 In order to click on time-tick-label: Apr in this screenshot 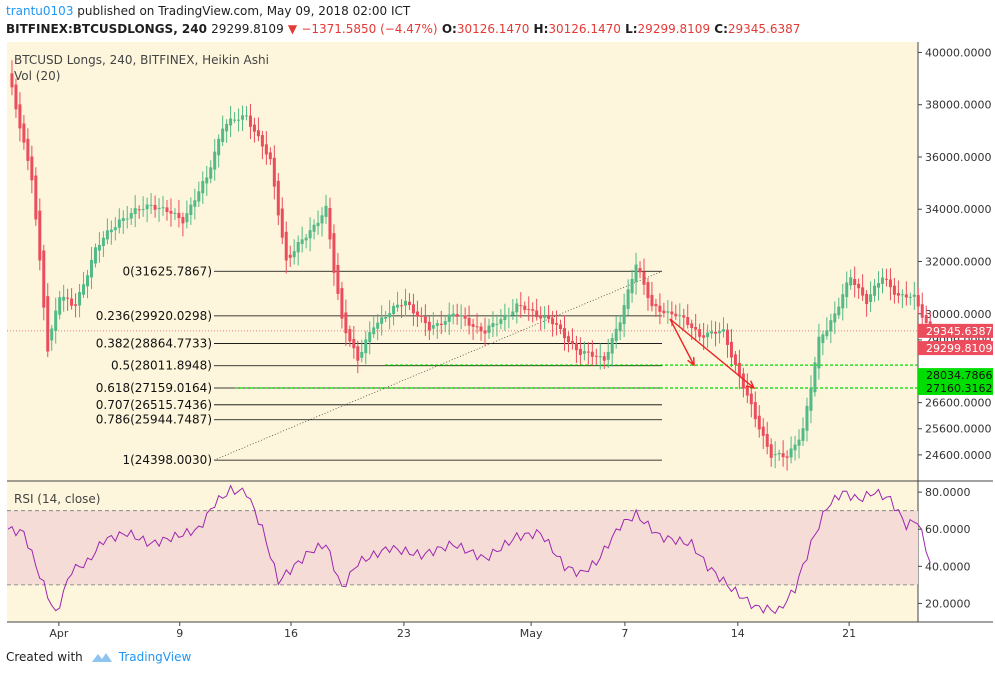, I will do `click(59, 633)`.